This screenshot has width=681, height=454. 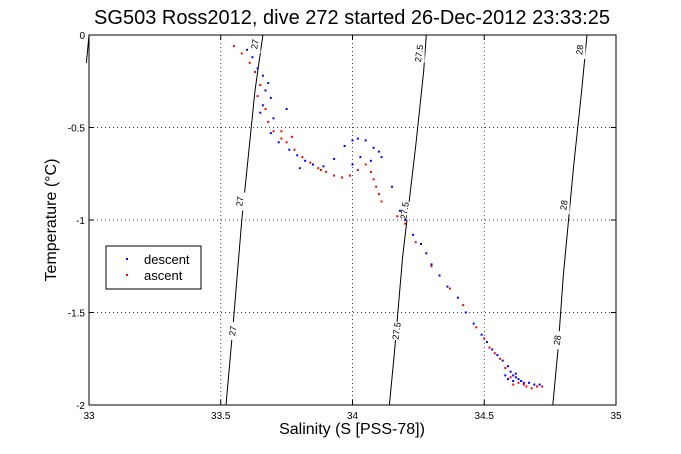 I want to click on legend-label-ascent: ascent, so click(x=163, y=275).